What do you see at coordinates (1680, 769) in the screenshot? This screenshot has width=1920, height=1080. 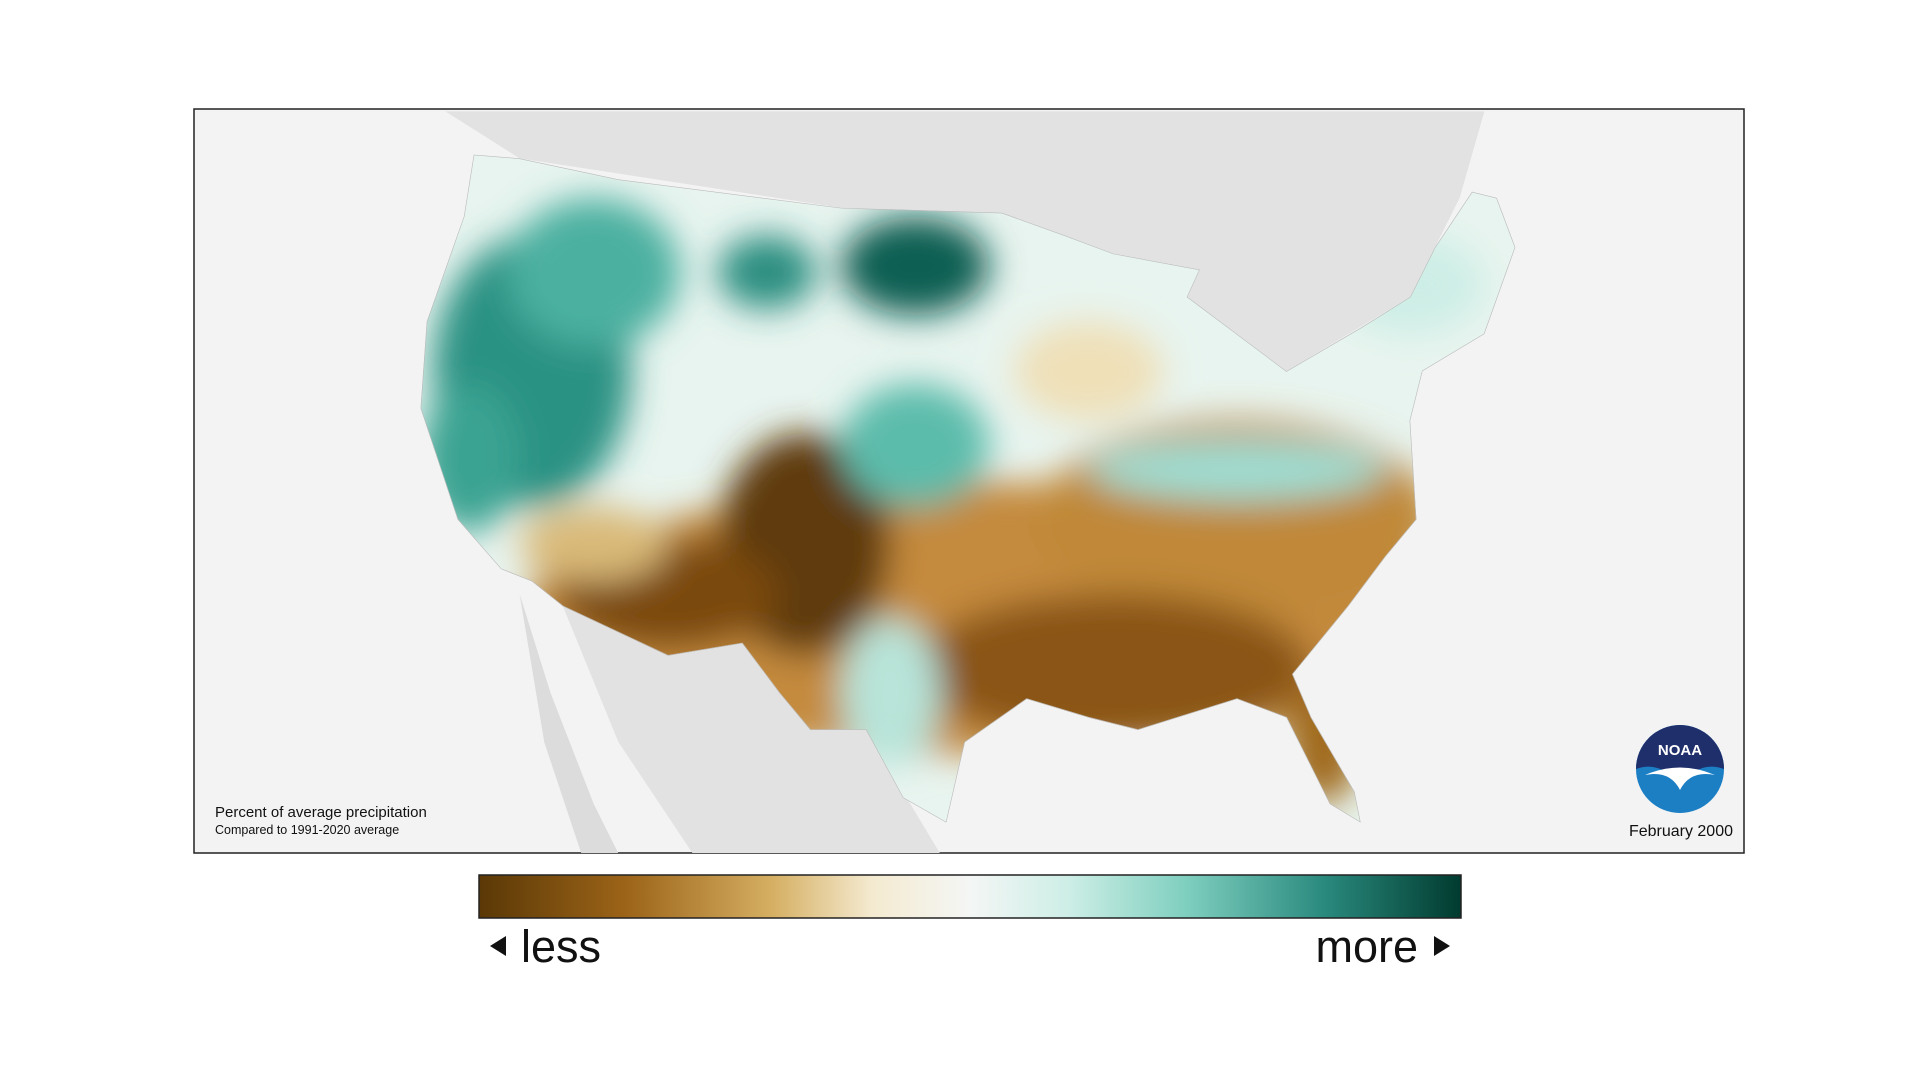 I see `noaa-logo: NOAA` at bounding box center [1680, 769].